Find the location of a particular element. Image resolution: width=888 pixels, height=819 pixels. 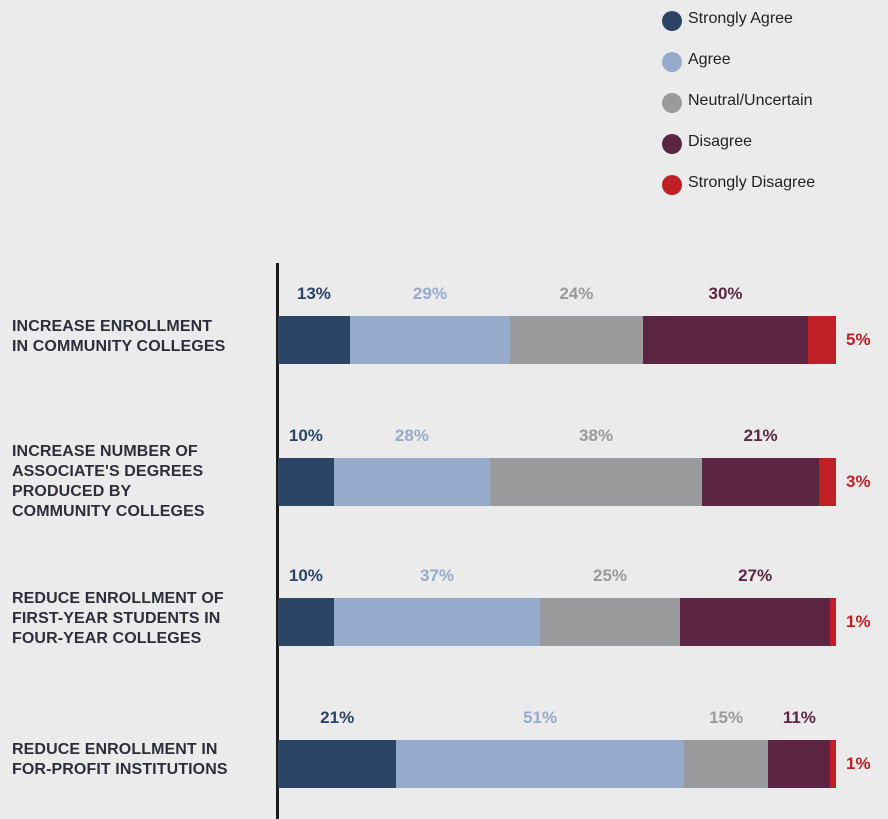

value-label: 27% is located at coordinates (755, 575).